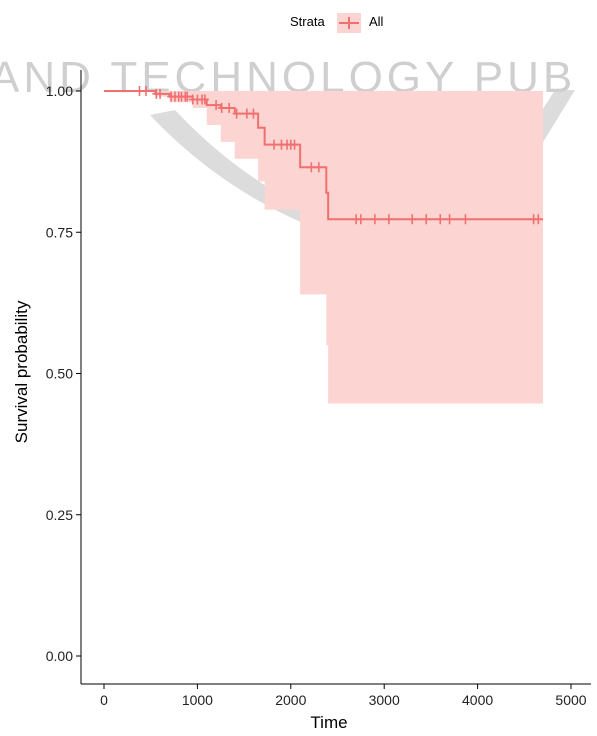 The height and width of the screenshot is (736, 597). I want to click on x-tick-label: 0, so click(104, 700).